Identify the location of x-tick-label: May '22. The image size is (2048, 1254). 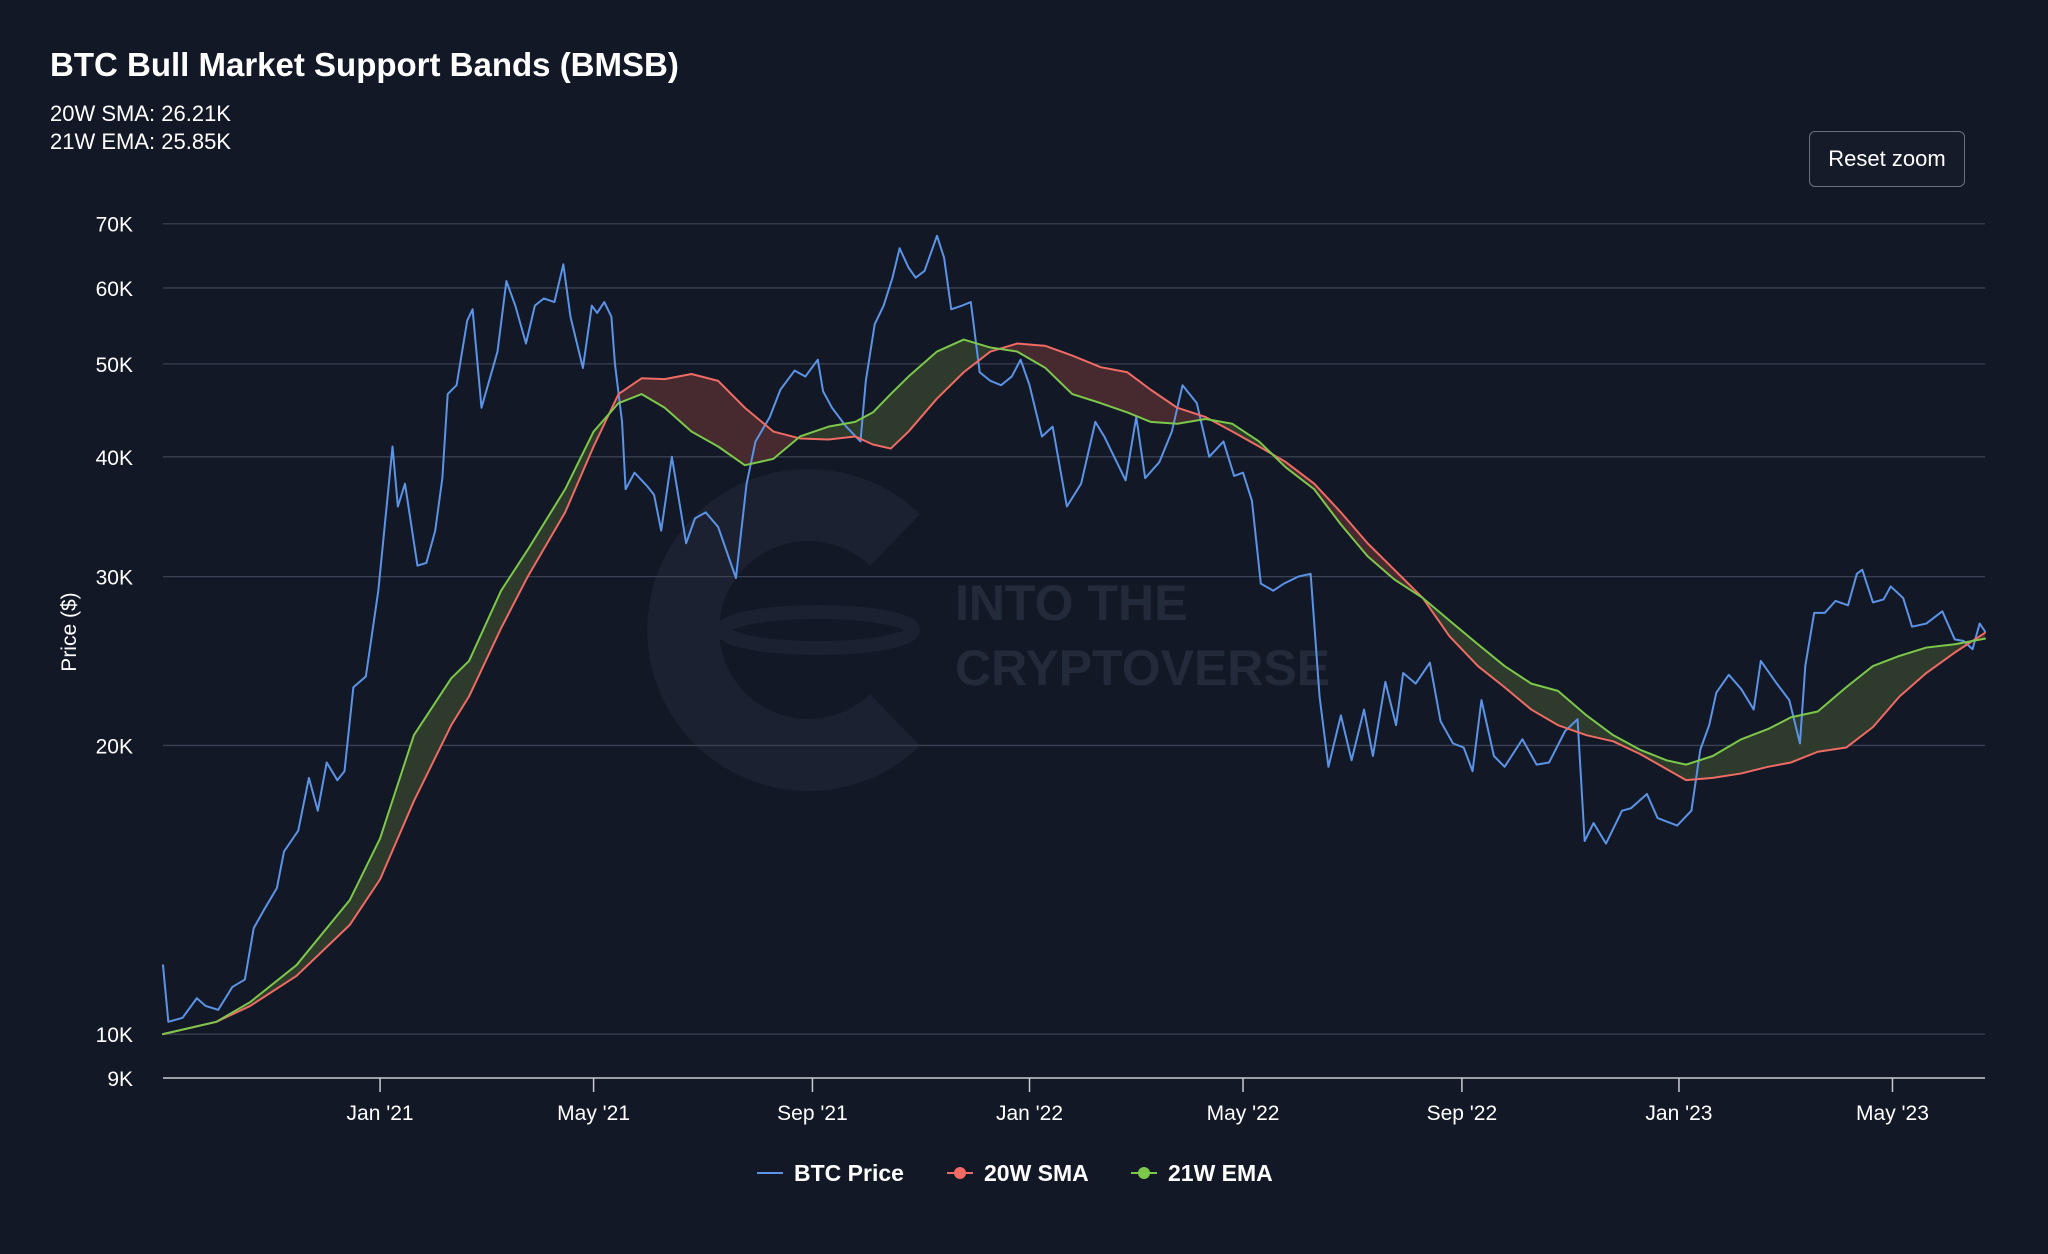
(1243, 1113).